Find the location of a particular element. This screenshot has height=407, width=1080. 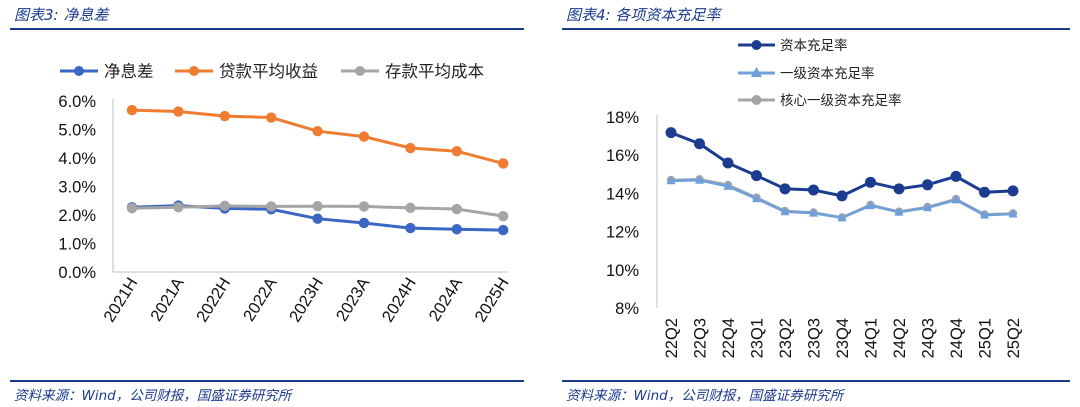

right-legend-label-0: 资本充足率 is located at coordinates (814, 45).